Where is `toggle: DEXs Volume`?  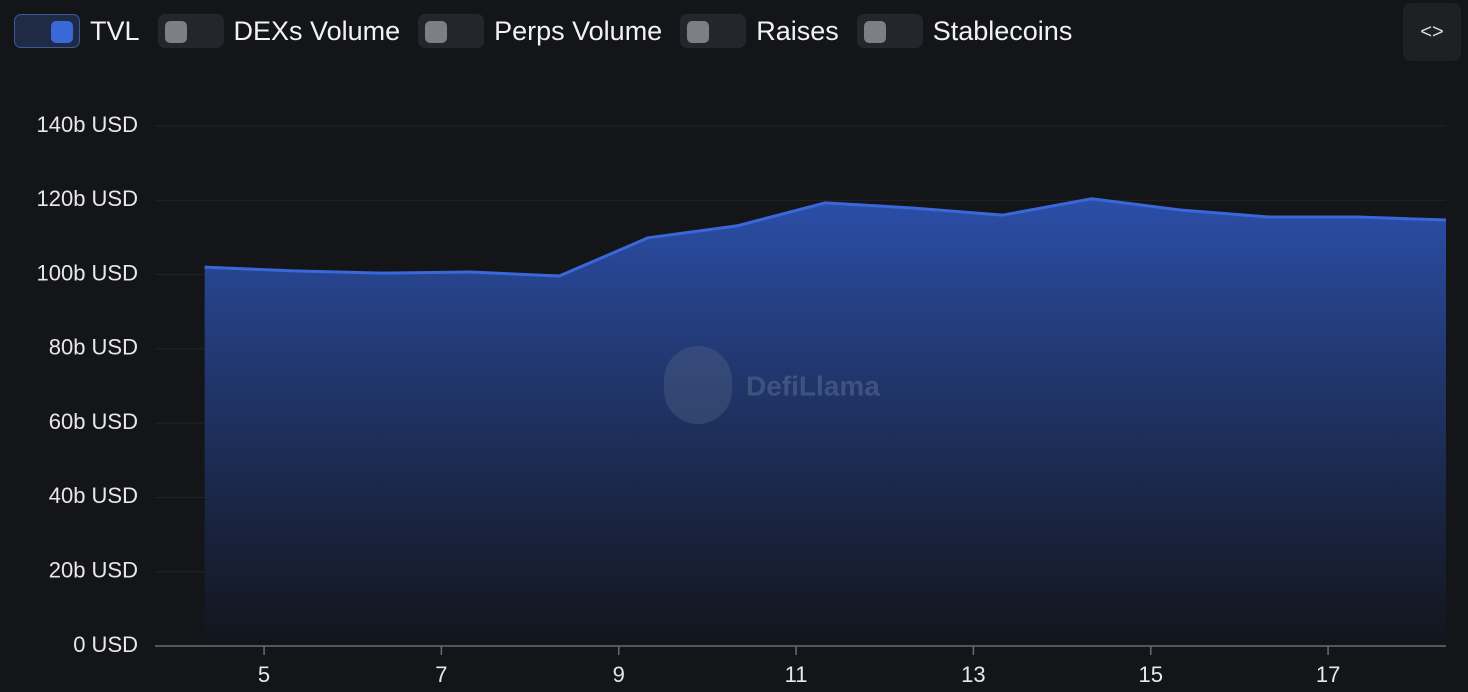
toggle: DEXs Volume is located at coordinates (279, 31).